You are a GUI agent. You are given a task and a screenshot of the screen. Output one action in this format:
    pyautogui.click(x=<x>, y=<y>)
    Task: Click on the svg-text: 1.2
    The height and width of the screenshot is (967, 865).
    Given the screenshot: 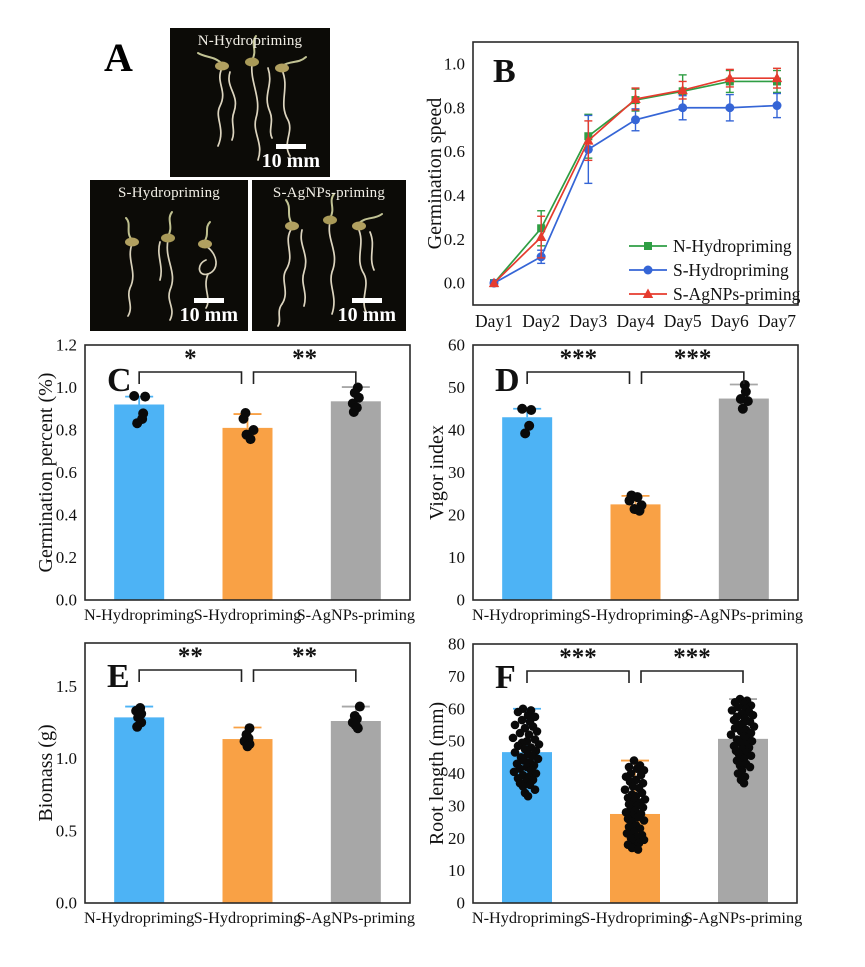 What is the action you would take?
    pyautogui.click(x=66, y=345)
    